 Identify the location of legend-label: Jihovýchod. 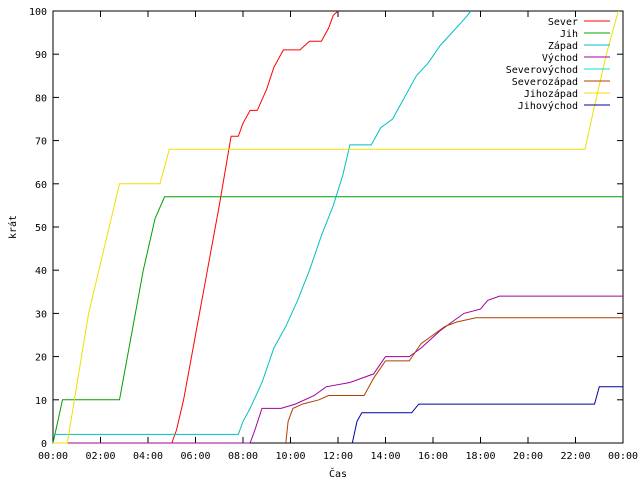
(548, 106).